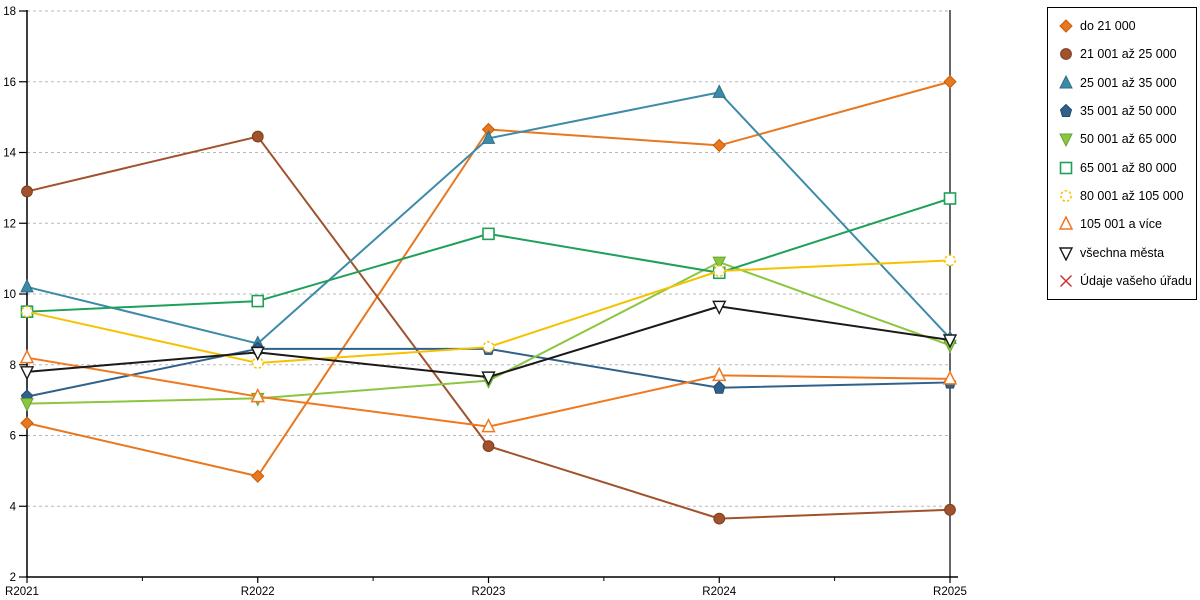 This screenshot has height=600, width=1200. I want to click on point-25-001-az-35-000-r2021, so click(27, 285).